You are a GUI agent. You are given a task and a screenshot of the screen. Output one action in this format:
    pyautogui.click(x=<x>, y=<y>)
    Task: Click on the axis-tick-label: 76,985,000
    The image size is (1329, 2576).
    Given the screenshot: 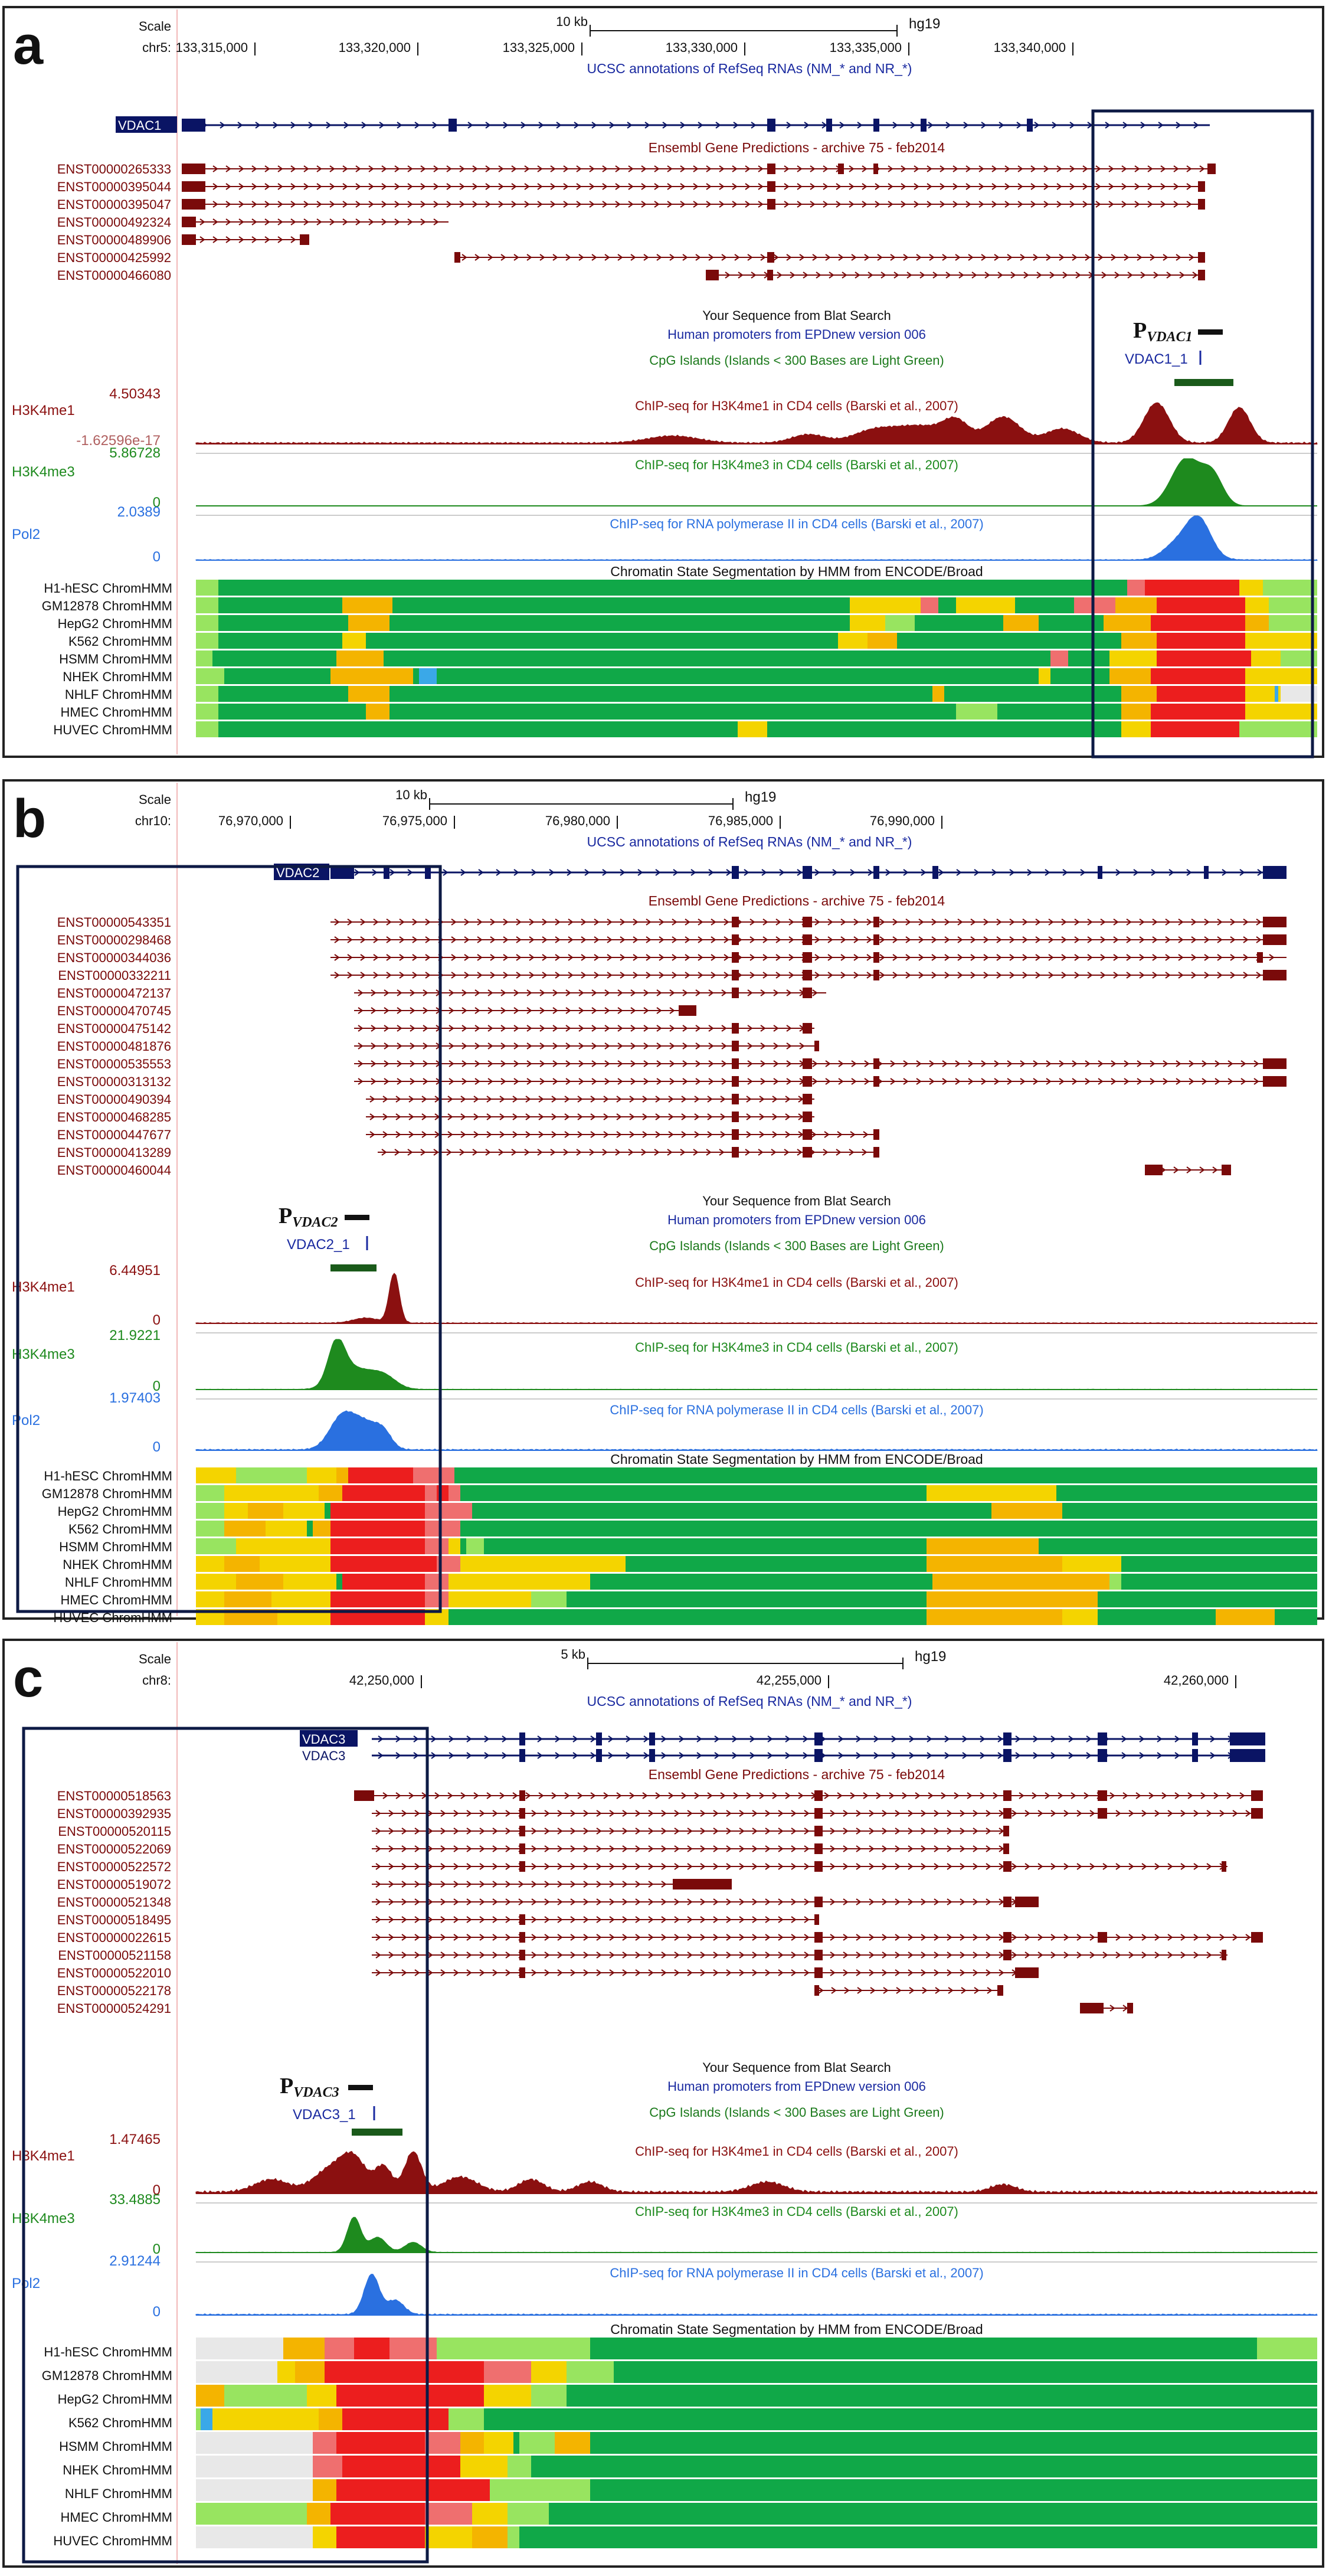 What is the action you would take?
    pyautogui.click(x=741, y=820)
    